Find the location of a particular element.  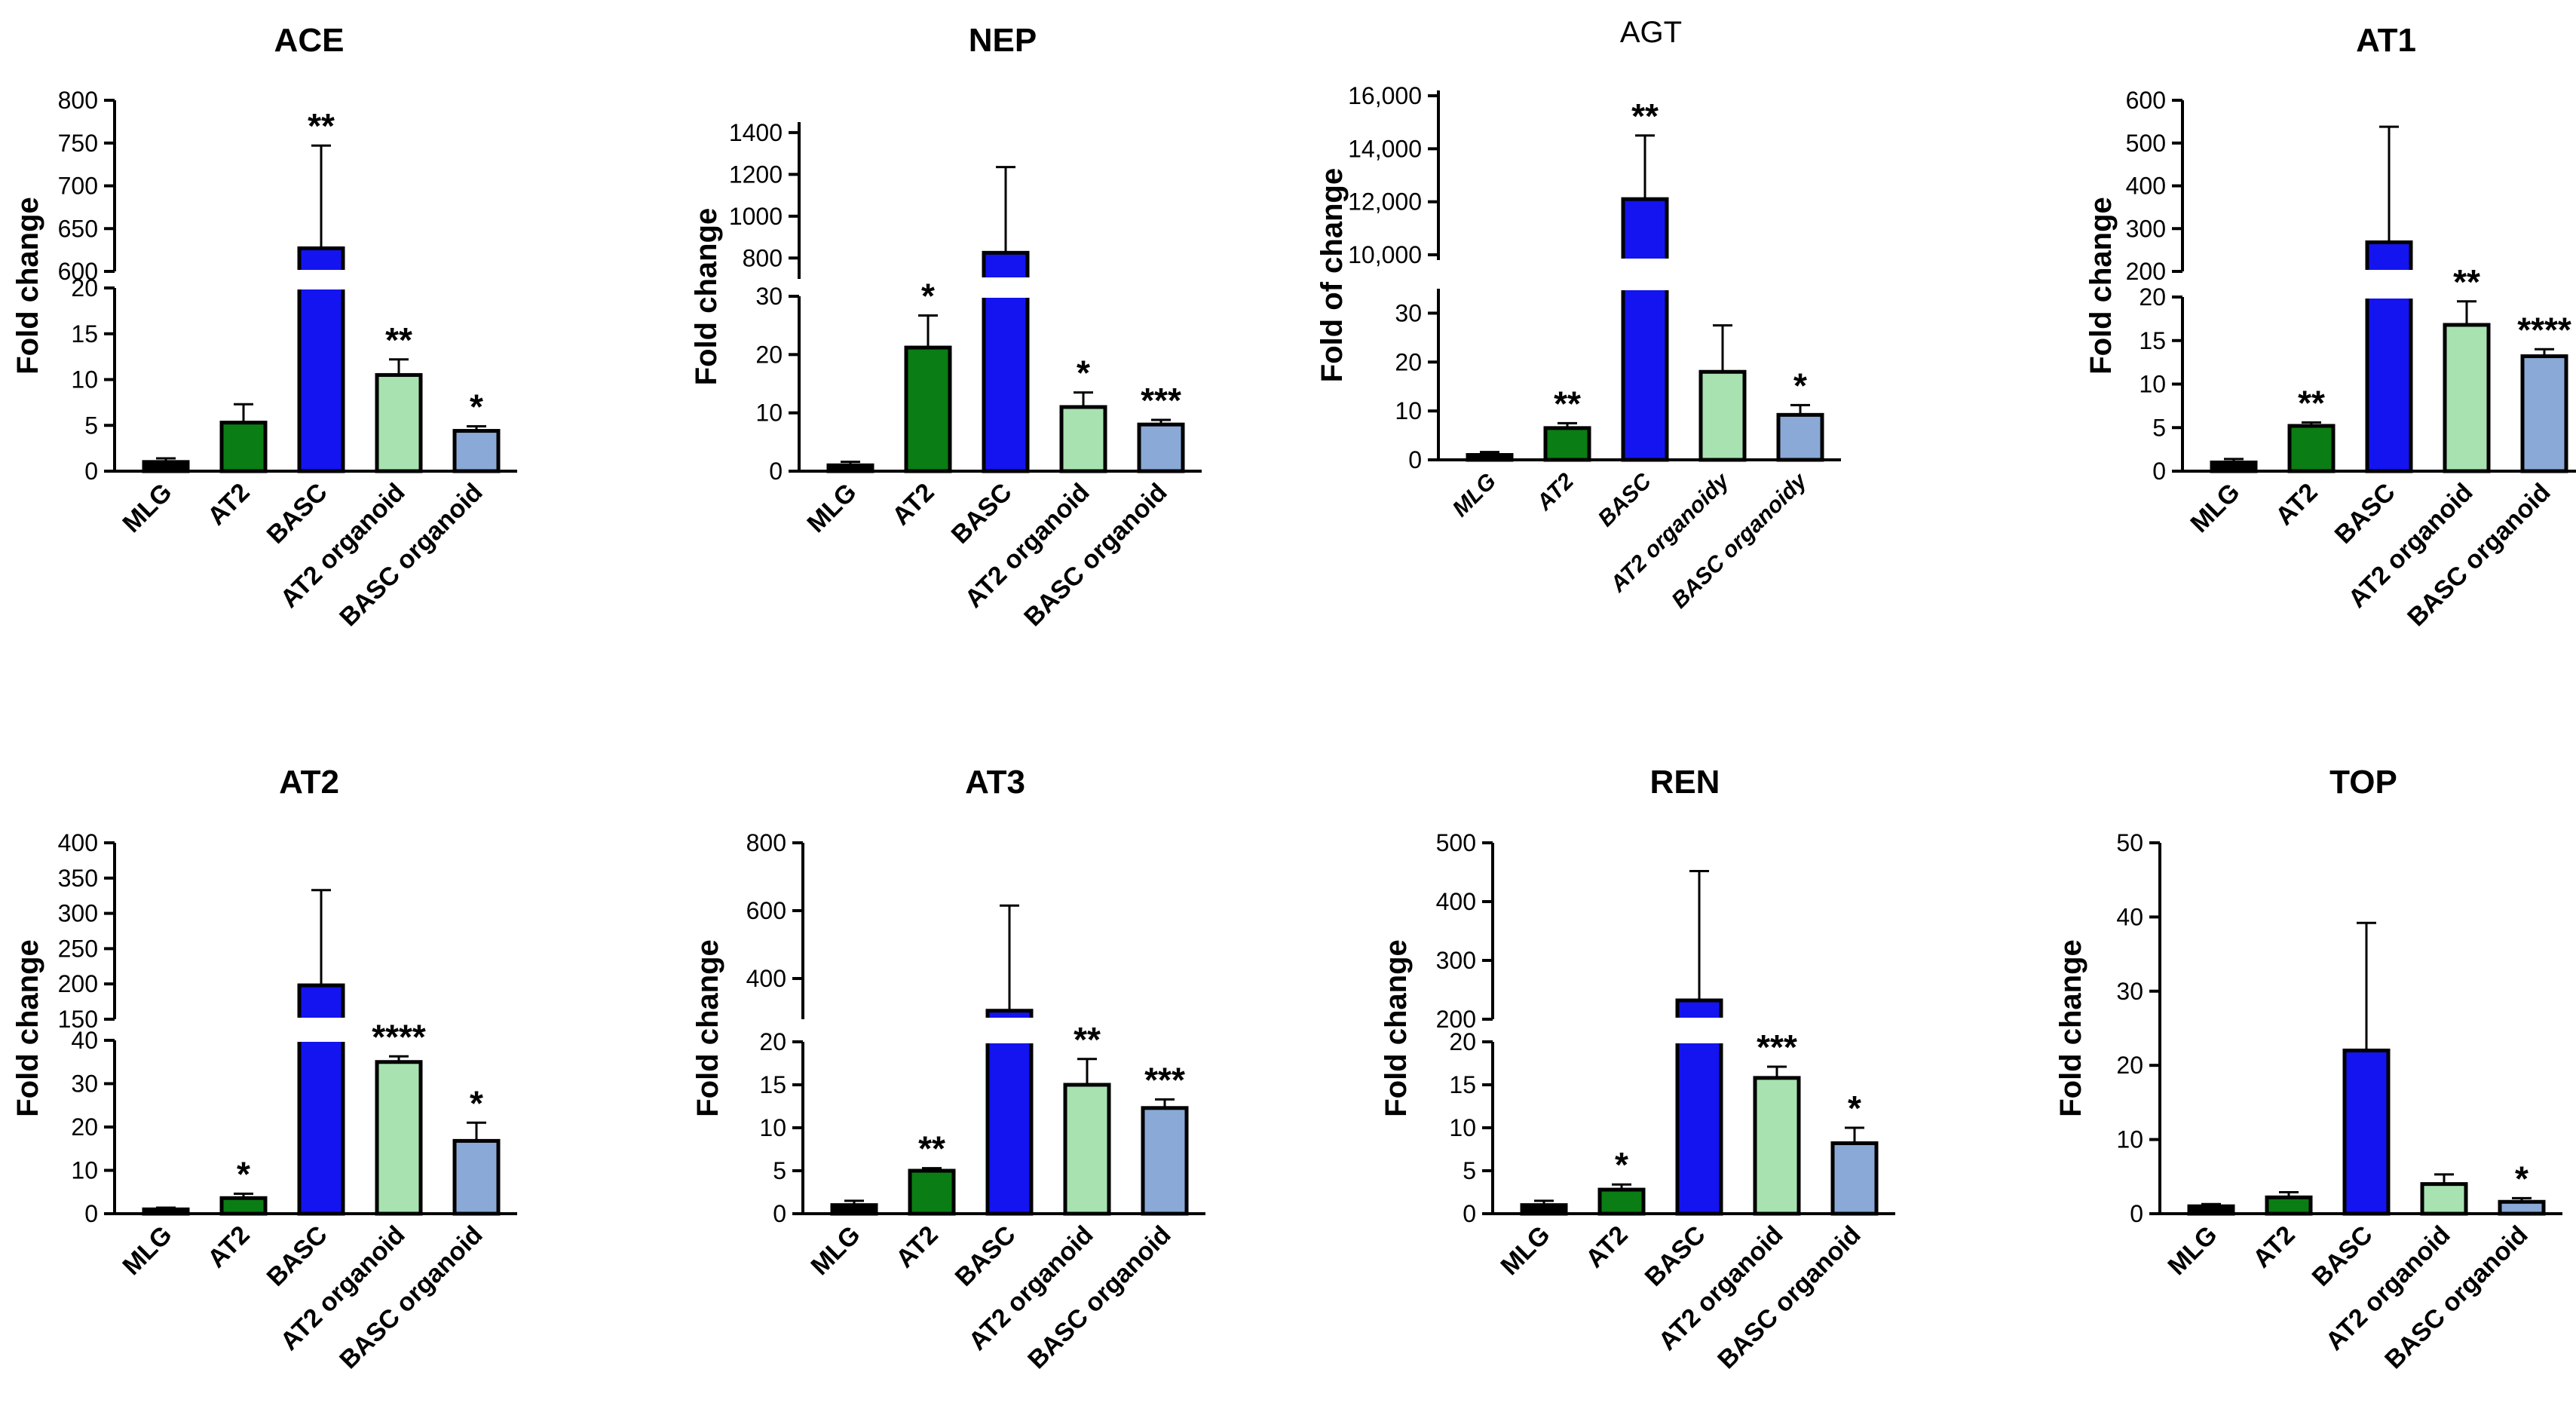

y-tick-label: 50 is located at coordinates (2129, 843).